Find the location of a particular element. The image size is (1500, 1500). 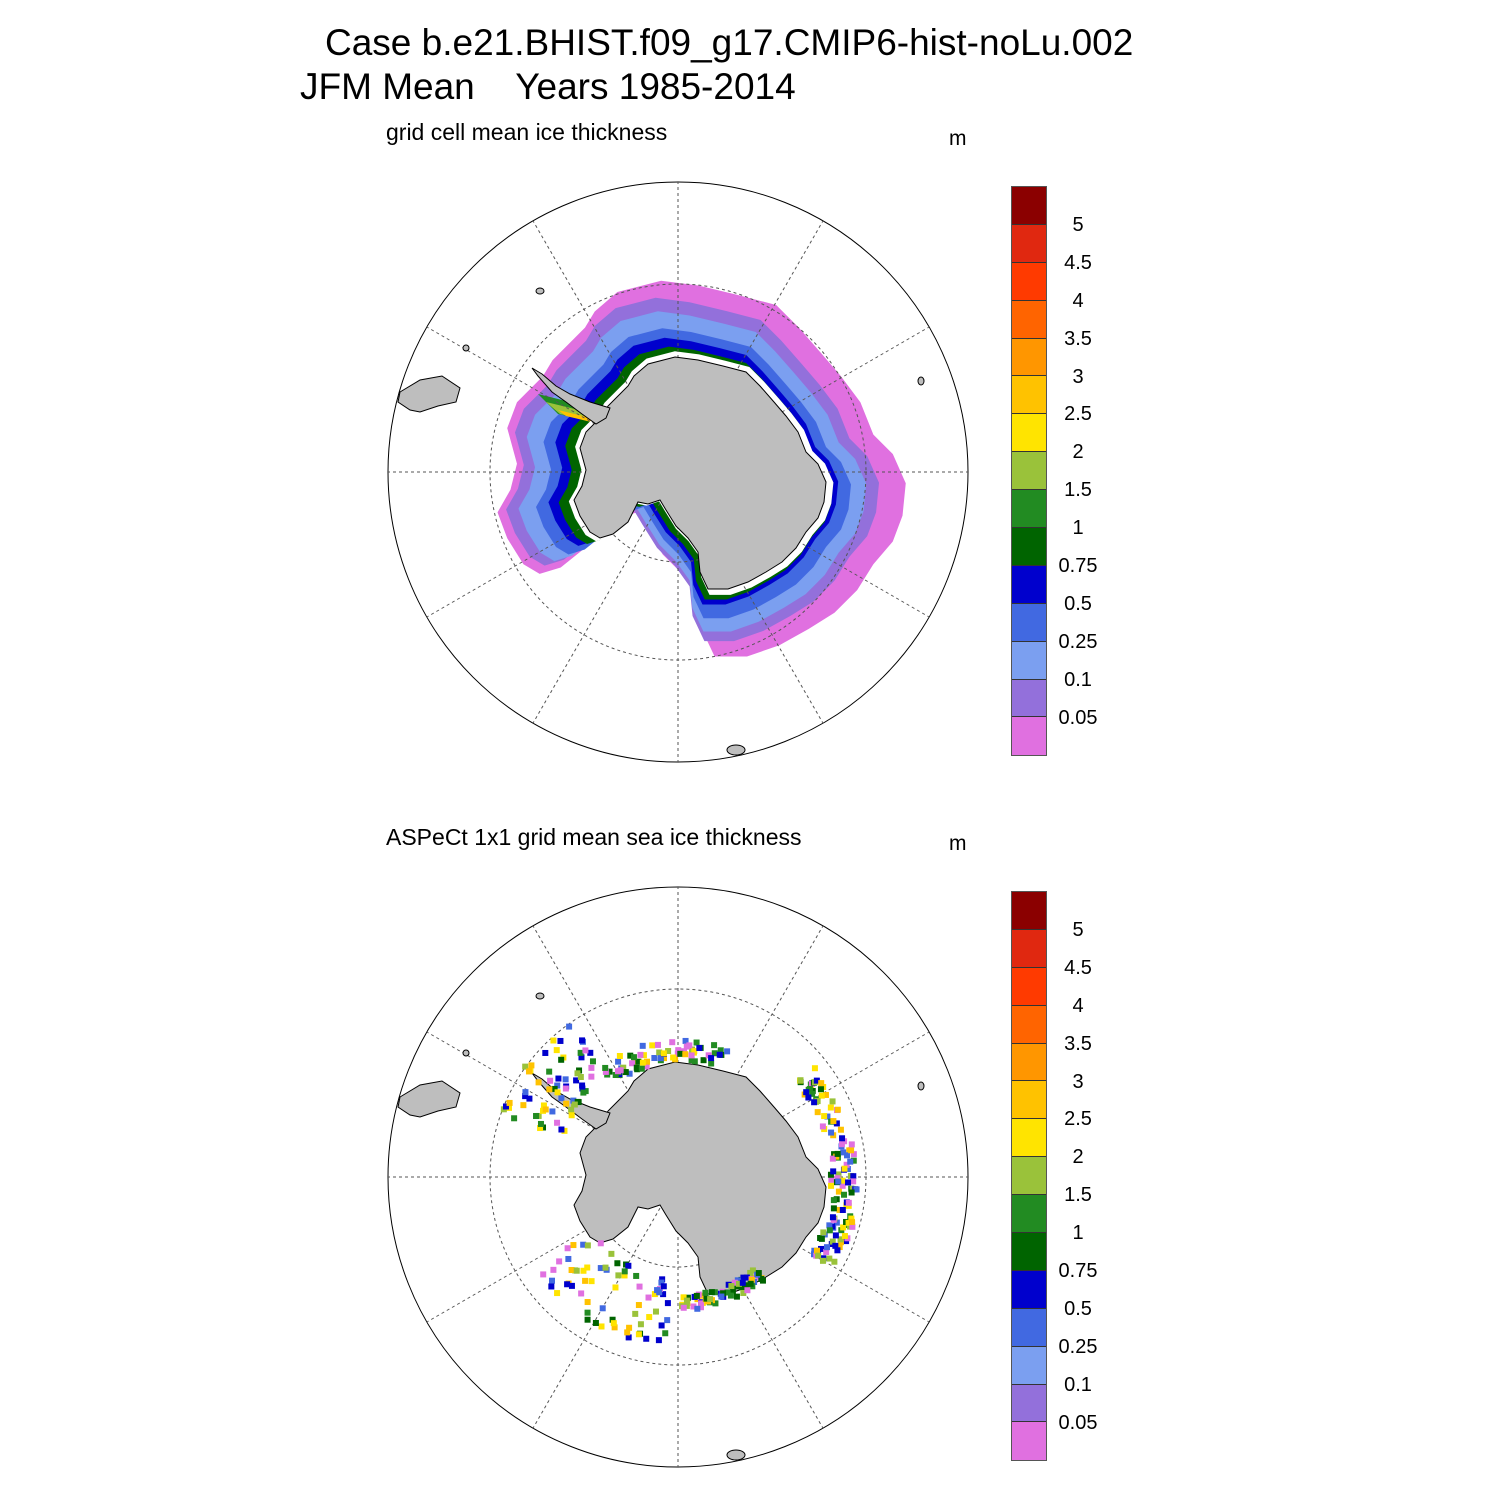

colorbar-tick-label: 0.25 is located at coordinates (1078, 641).